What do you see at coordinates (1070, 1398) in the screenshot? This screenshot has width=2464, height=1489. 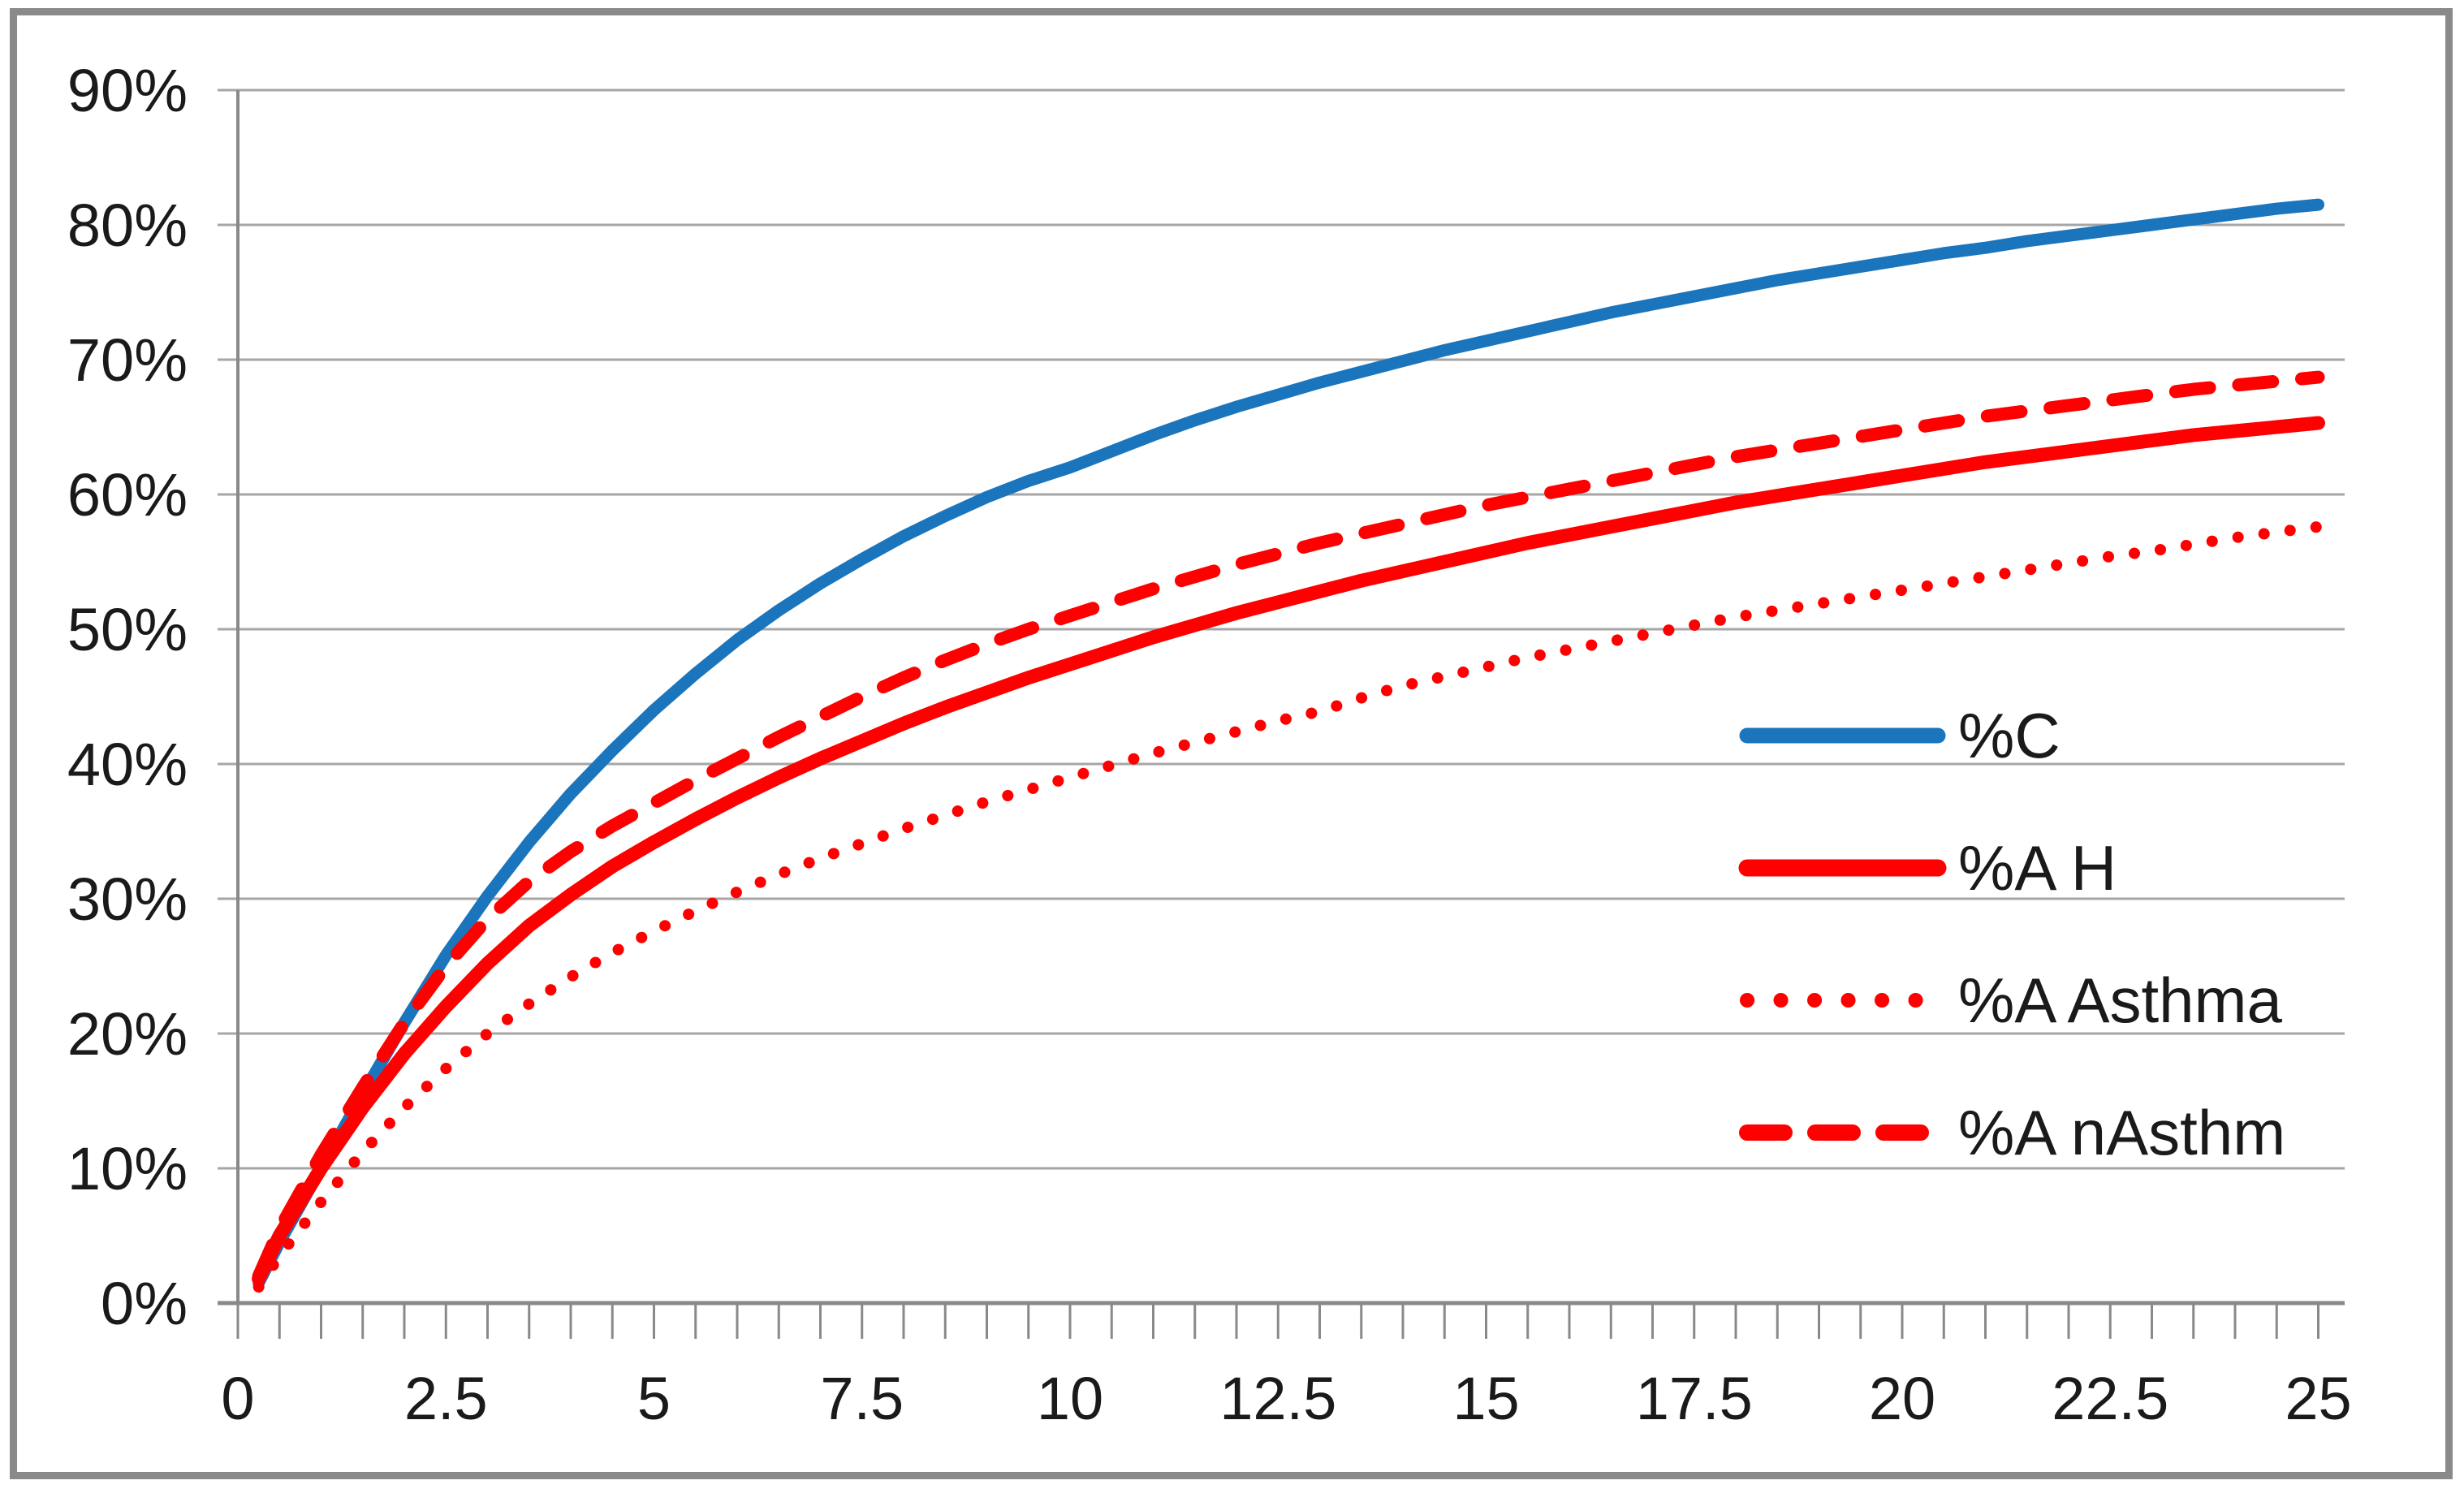 I see `x-tick-label-10: 10` at bounding box center [1070, 1398].